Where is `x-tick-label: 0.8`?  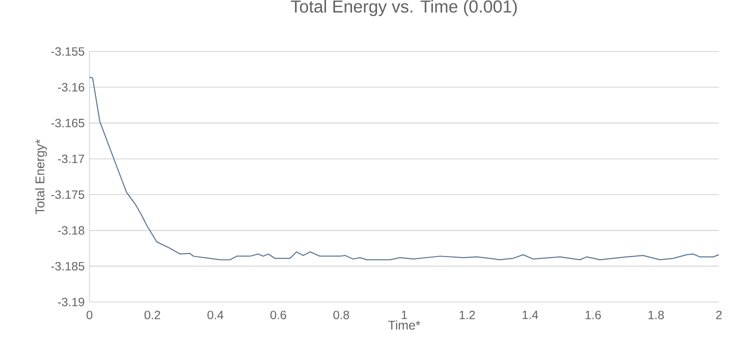
x-tick-label: 0.8 is located at coordinates (341, 315).